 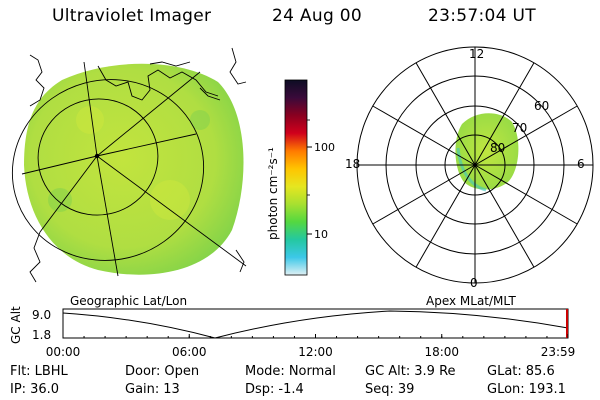 What do you see at coordinates (265, 371) in the screenshot?
I see `status-key: Mode:` at bounding box center [265, 371].